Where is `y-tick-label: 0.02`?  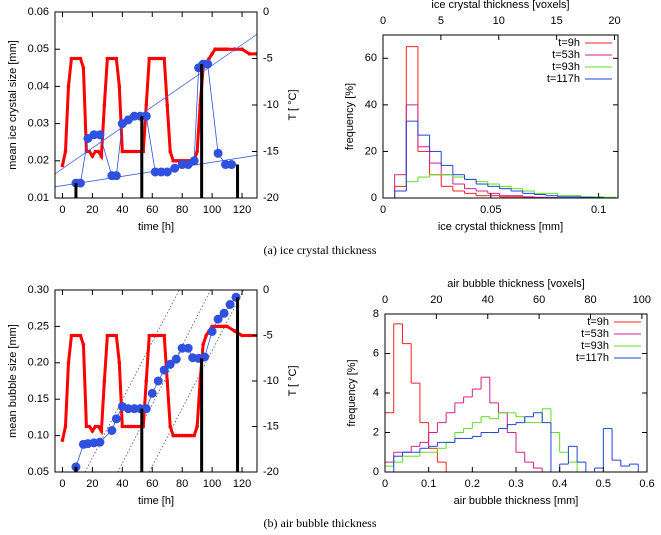 y-tick-label: 0.02 is located at coordinates (38, 161).